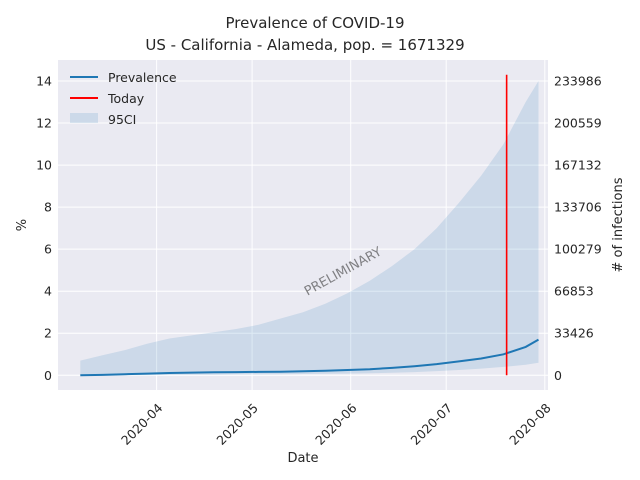  What do you see at coordinates (574, 291) in the screenshot?
I see `y-right-tick-label: 66853` at bounding box center [574, 291].